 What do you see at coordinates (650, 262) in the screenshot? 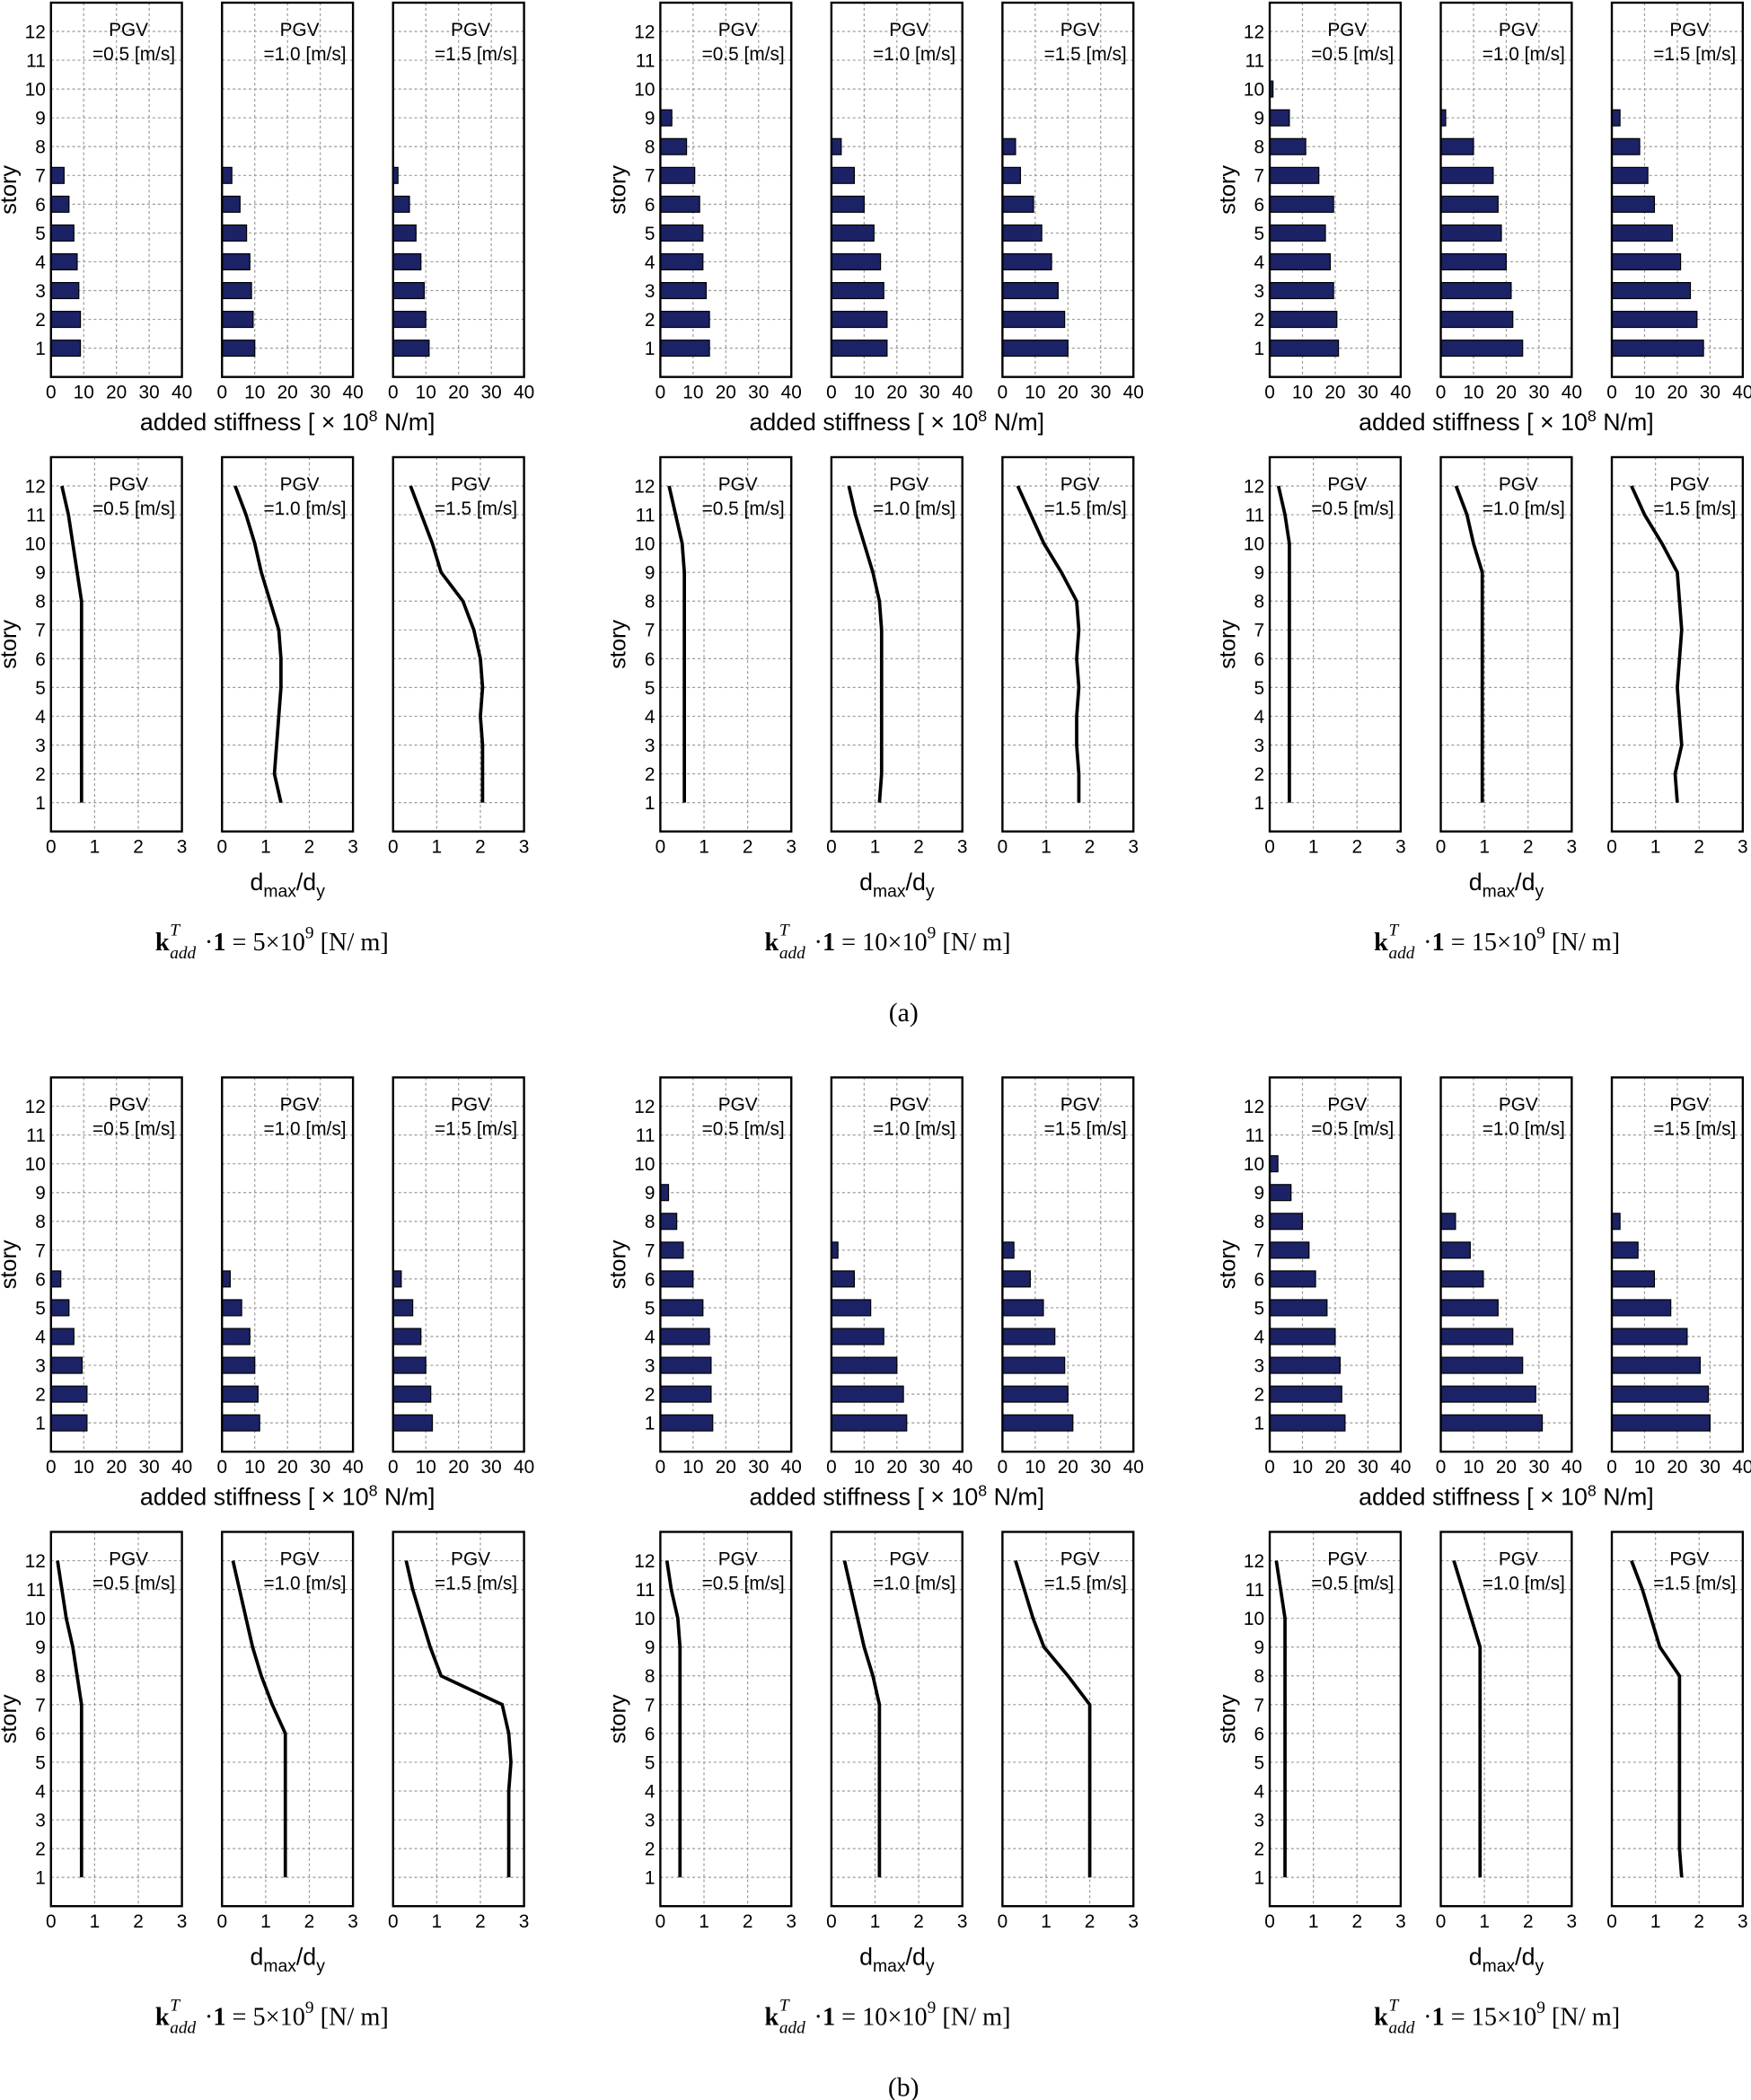
I see `y-tick-label: 4` at bounding box center [650, 262].